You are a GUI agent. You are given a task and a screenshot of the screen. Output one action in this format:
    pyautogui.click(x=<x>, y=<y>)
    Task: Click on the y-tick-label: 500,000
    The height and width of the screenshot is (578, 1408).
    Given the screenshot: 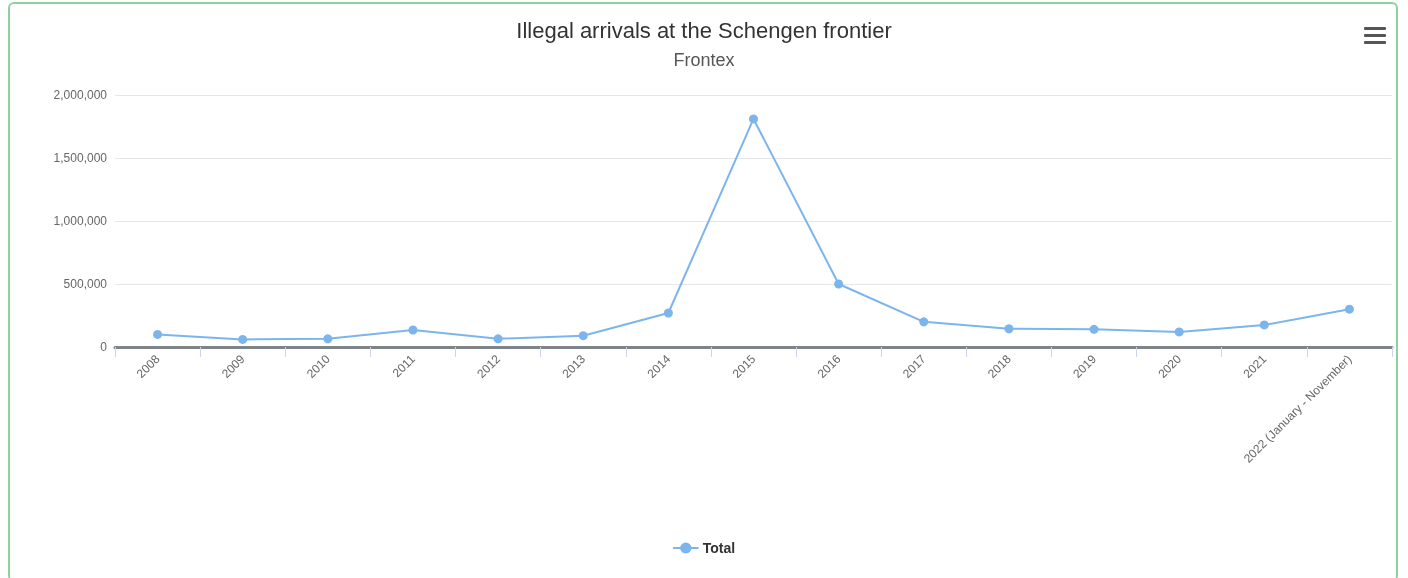 What is the action you would take?
    pyautogui.click(x=85, y=284)
    